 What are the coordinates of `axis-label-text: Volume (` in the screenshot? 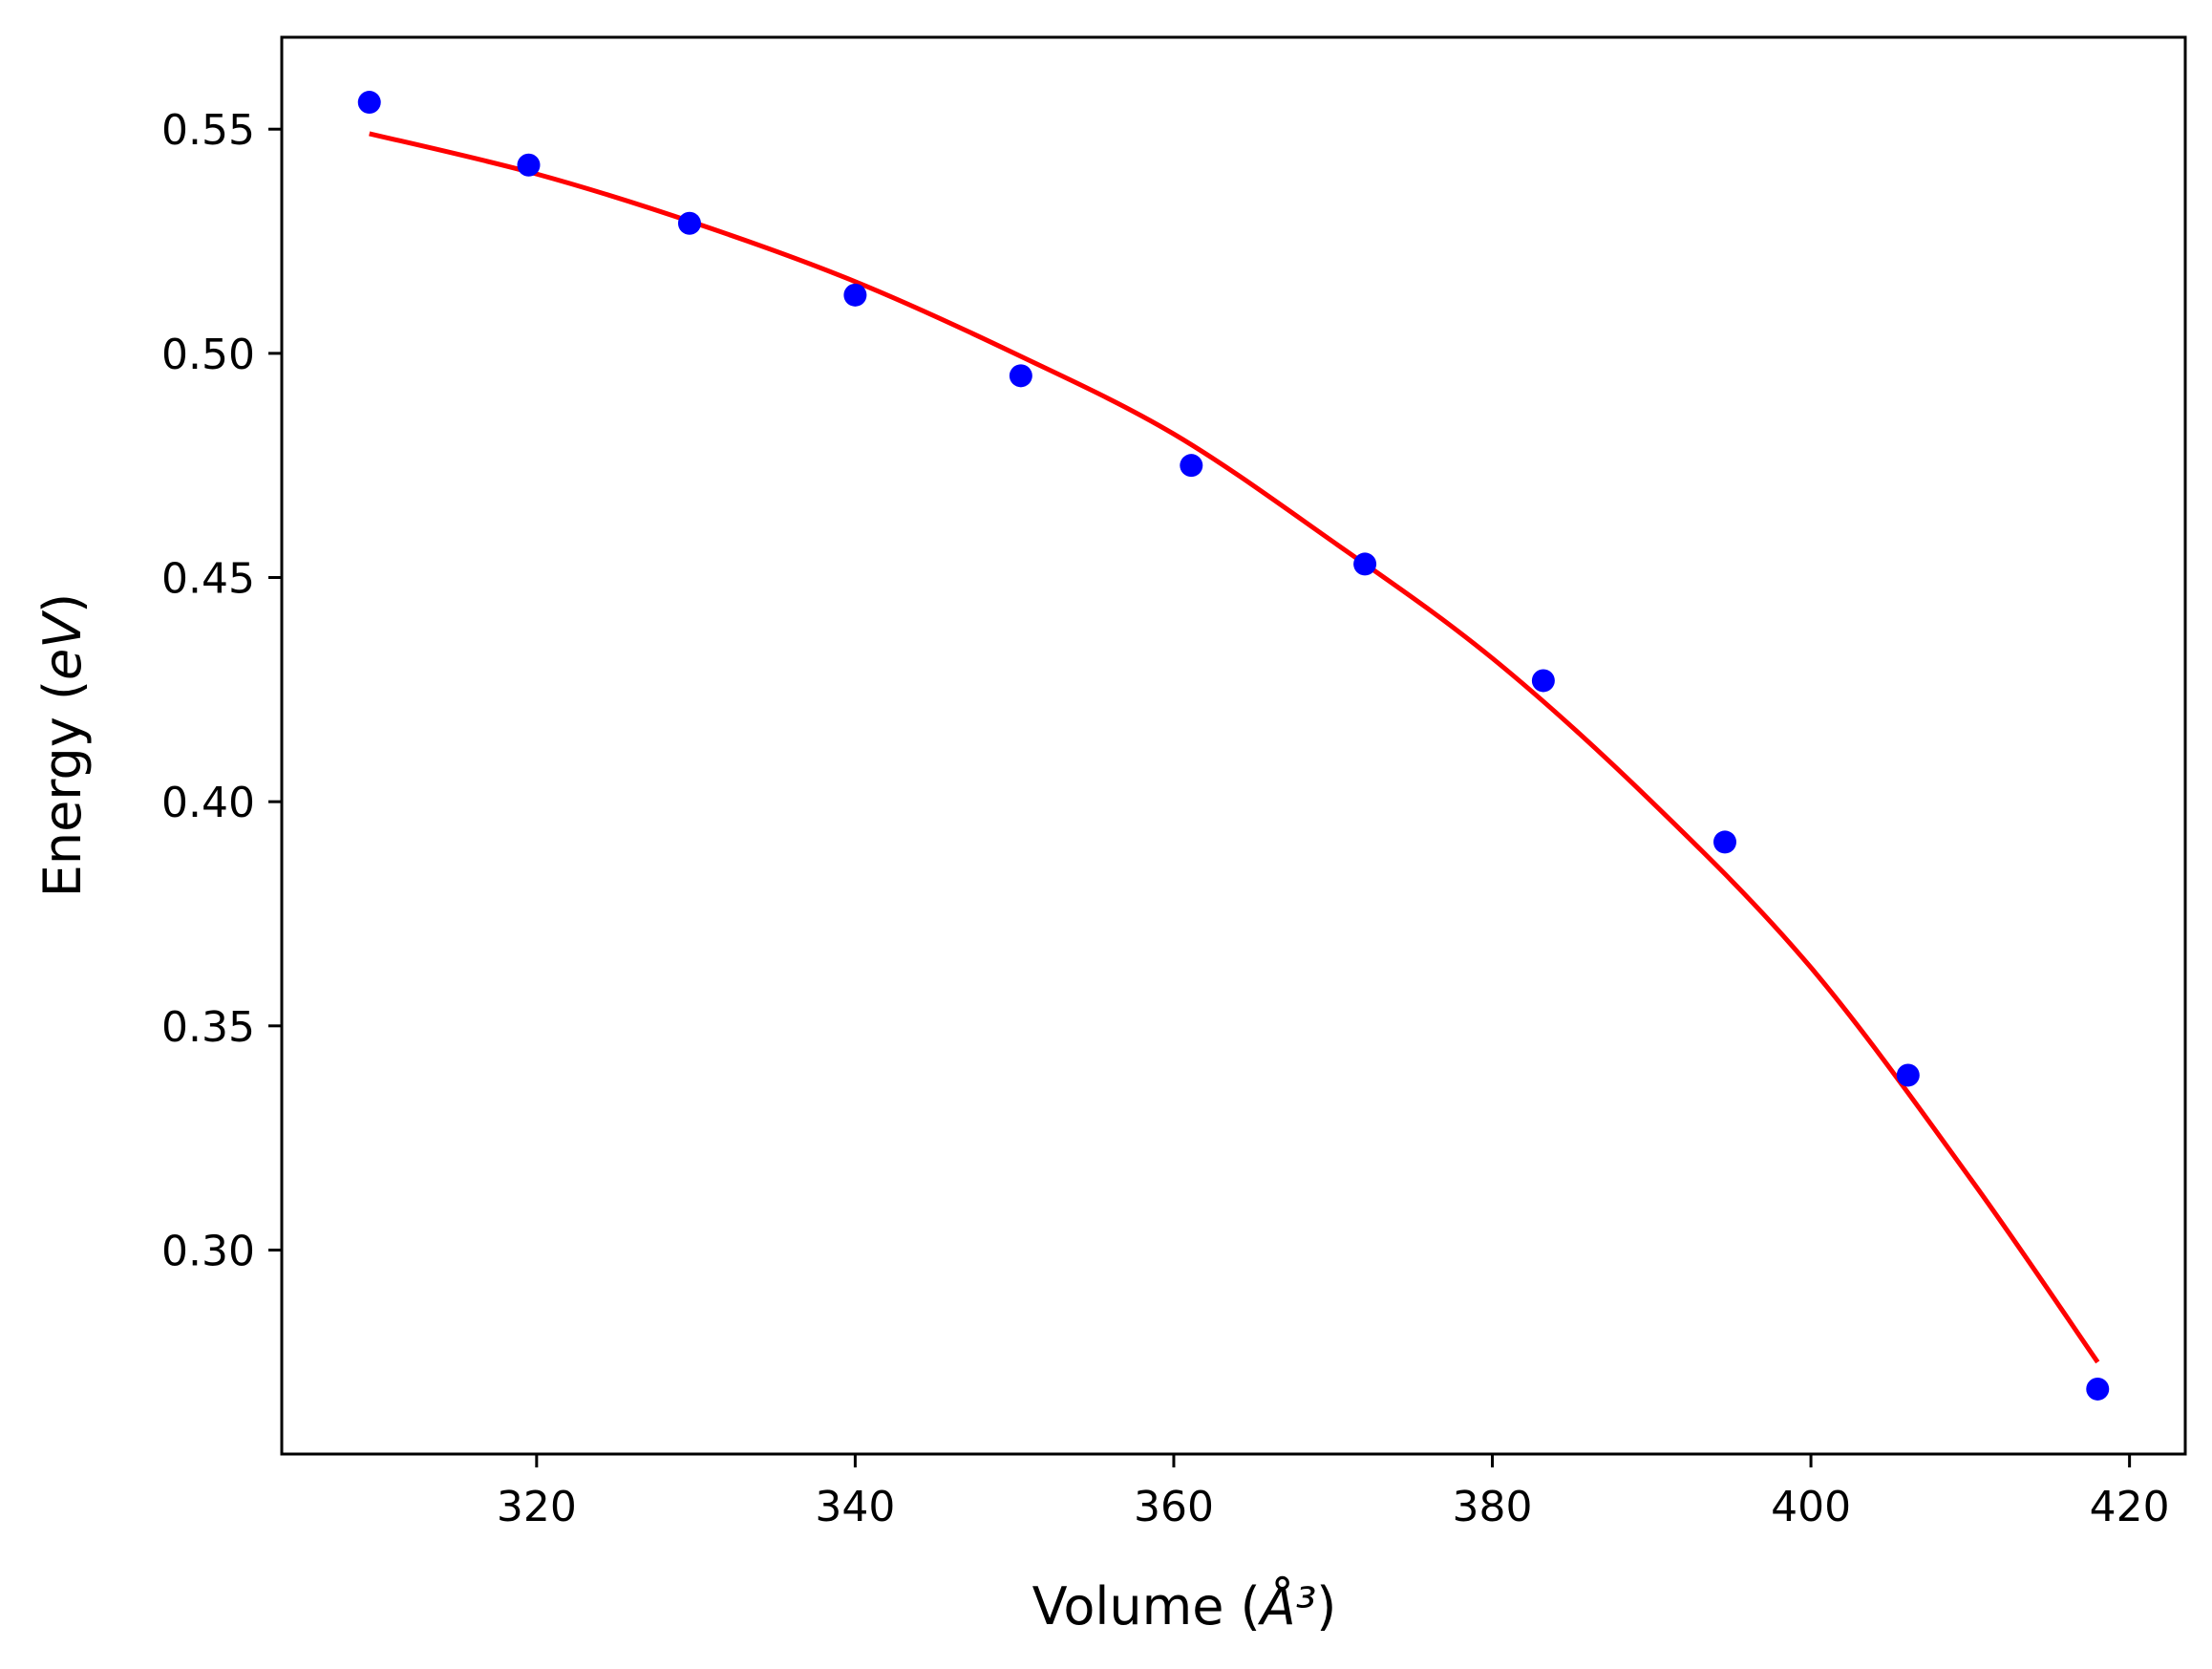 It's located at (1146, 1606).